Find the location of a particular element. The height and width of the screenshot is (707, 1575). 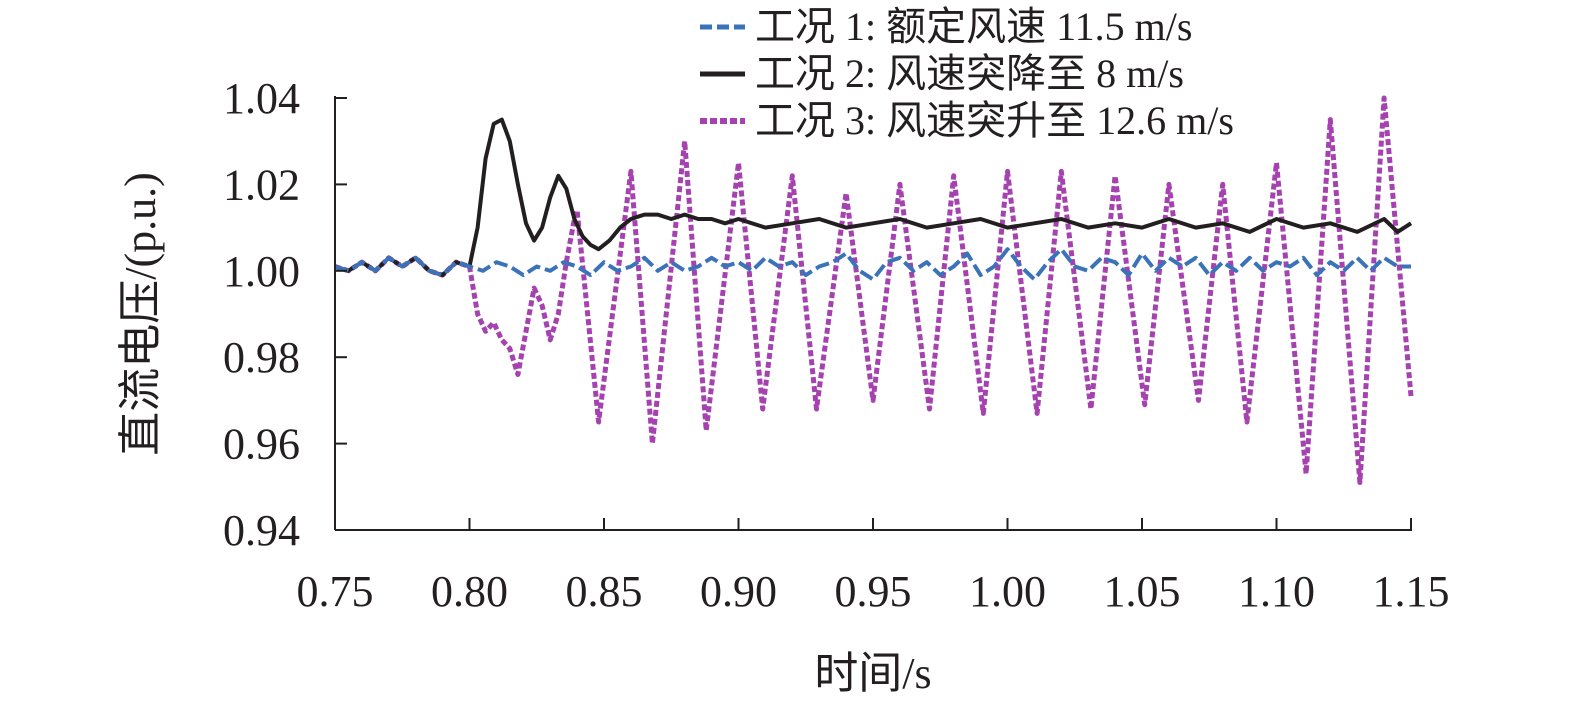

x-tick-label: 0.80 is located at coordinates (469, 591).